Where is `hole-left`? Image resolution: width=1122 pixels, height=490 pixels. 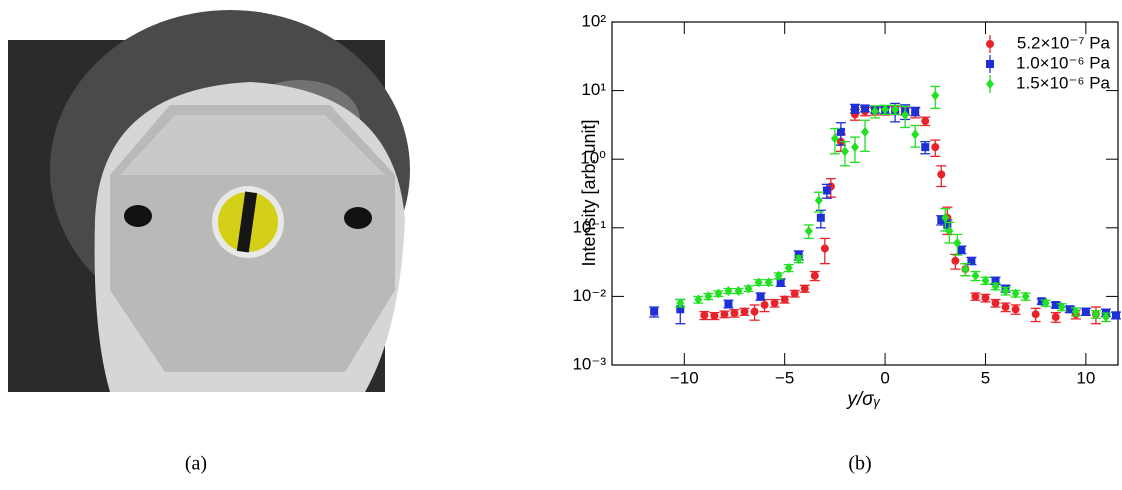 hole-left is located at coordinates (138, 216).